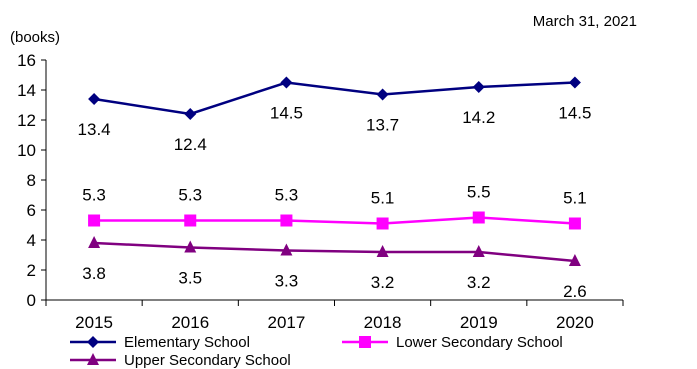 This screenshot has height=369, width=697. I want to click on legend-label-3: Upper Secondary School, so click(207, 360).